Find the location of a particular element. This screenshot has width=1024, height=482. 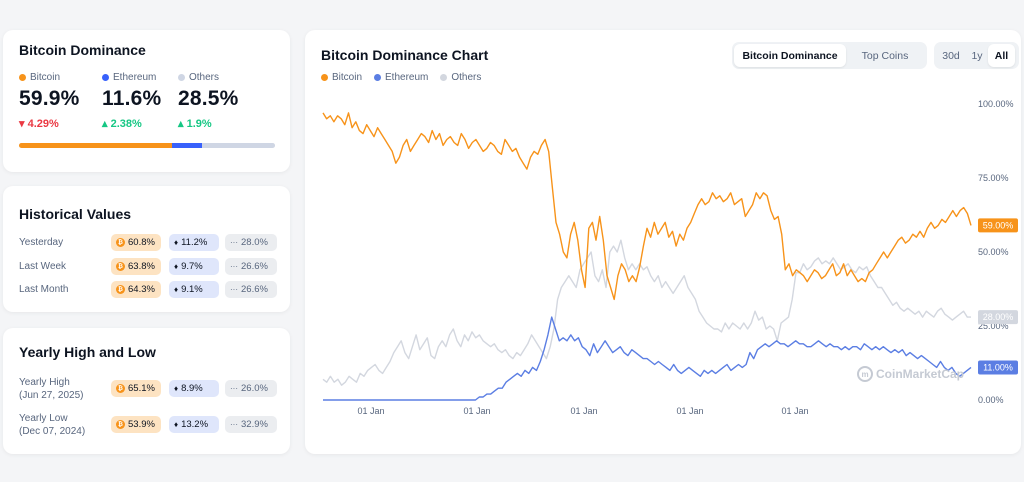

row-label: Yearly High (Jun 27, 2025) is located at coordinates (51, 389).